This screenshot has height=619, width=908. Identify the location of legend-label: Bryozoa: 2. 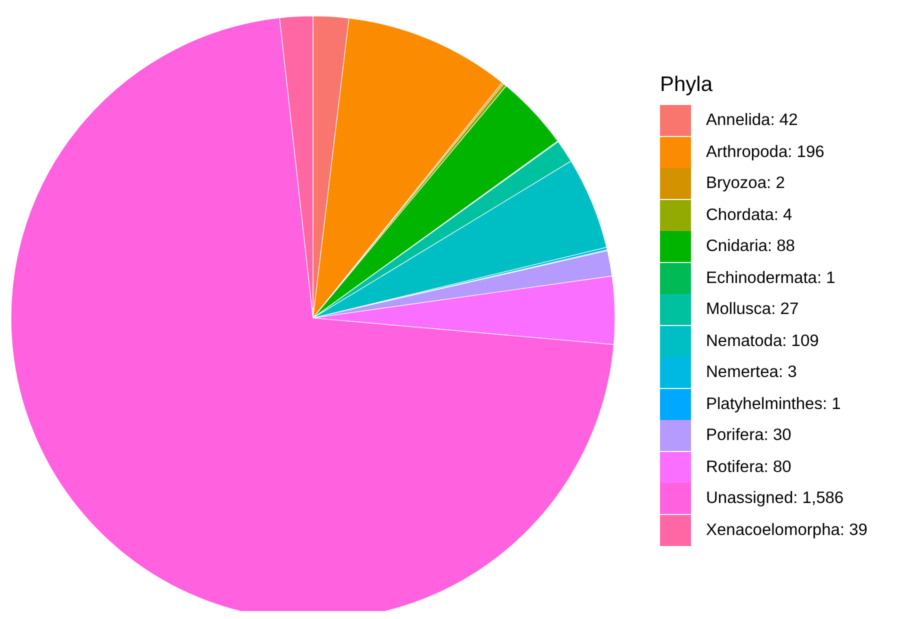
(745, 184).